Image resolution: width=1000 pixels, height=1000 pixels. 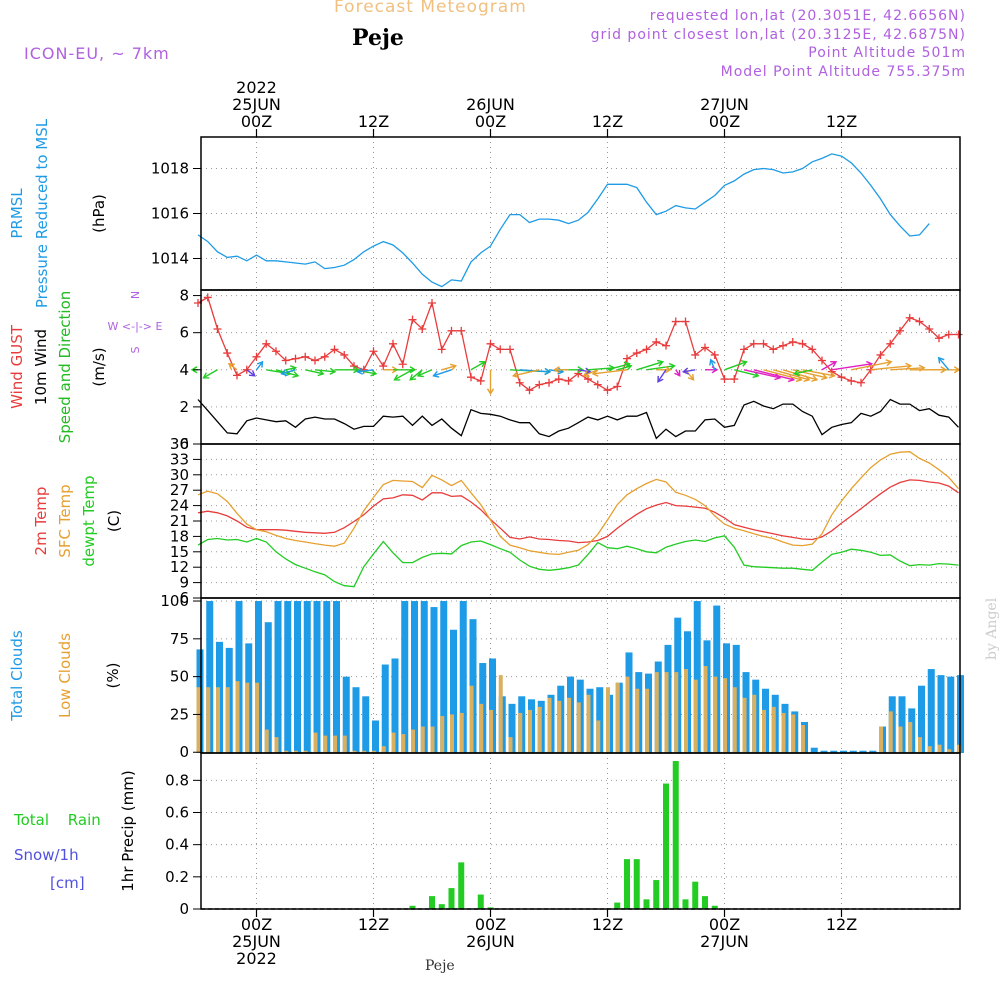 I want to click on bottom-time-label: 26JUN, so click(x=490, y=941).